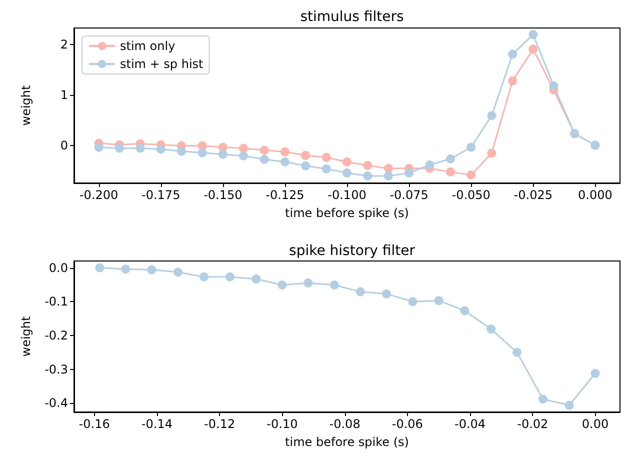 The image size is (630, 469). What do you see at coordinates (471, 195) in the screenshot?
I see `x-tick-label: -0.050` at bounding box center [471, 195].